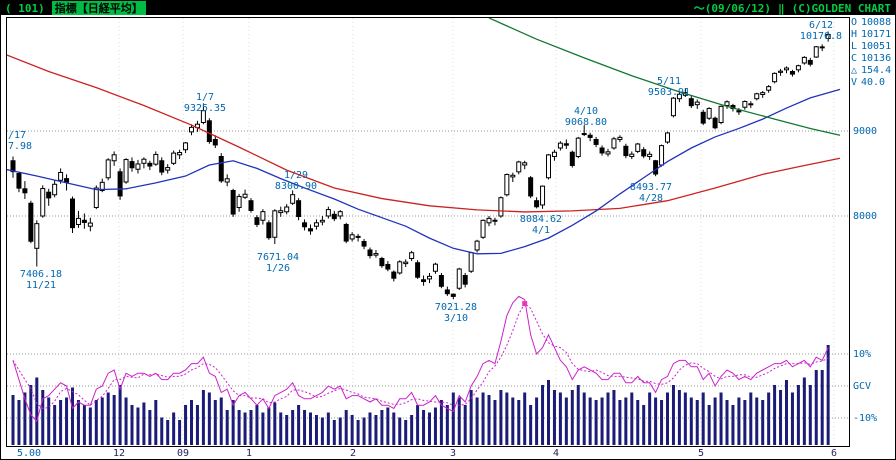 The width and height of the screenshot is (896, 460). What do you see at coordinates (541, 219) in the screenshot?
I see `chart-annotation: 8084.62` at bounding box center [541, 219].